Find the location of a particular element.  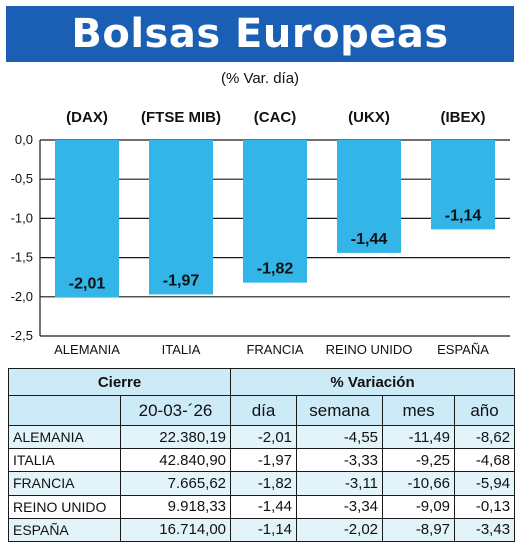

data-label: -1,14 is located at coordinates (463, 215).